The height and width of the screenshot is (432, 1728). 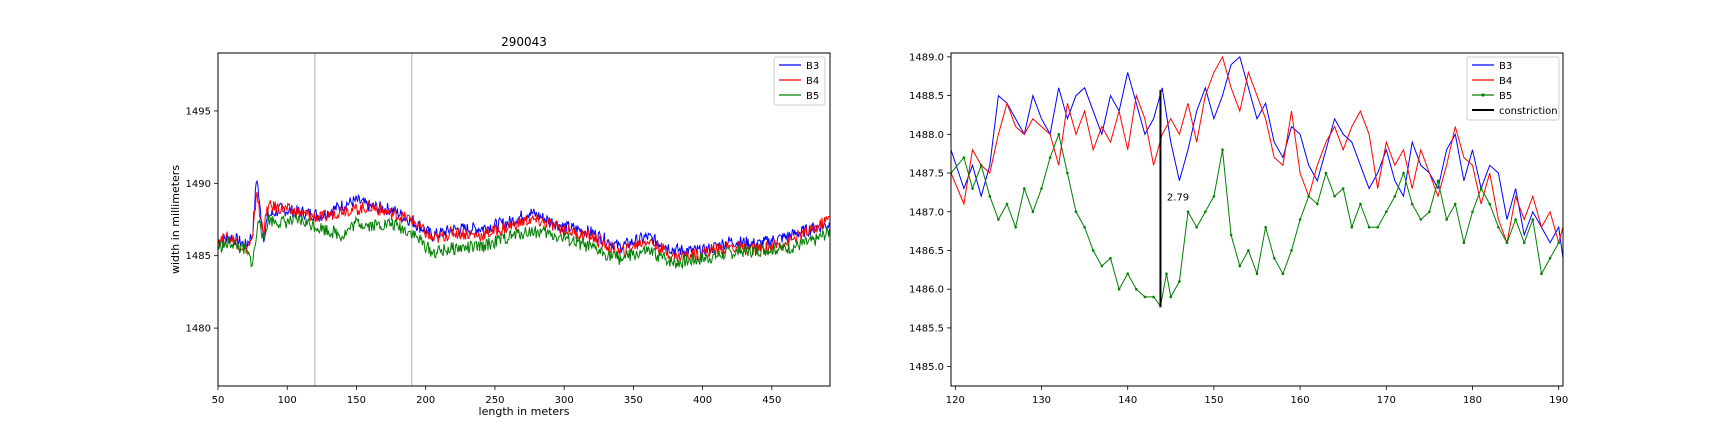 What do you see at coordinates (926, 367) in the screenshot?
I see `zoom-y-tick-label: 1485.0` at bounding box center [926, 367].